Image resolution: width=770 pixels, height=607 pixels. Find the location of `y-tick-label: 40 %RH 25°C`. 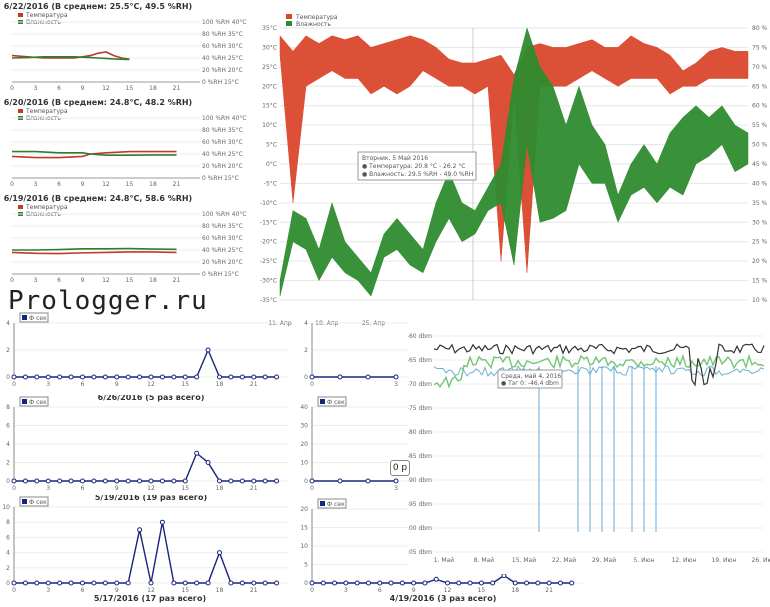

y-tick-label: 40 %RH 25°C is located at coordinates (222, 154).